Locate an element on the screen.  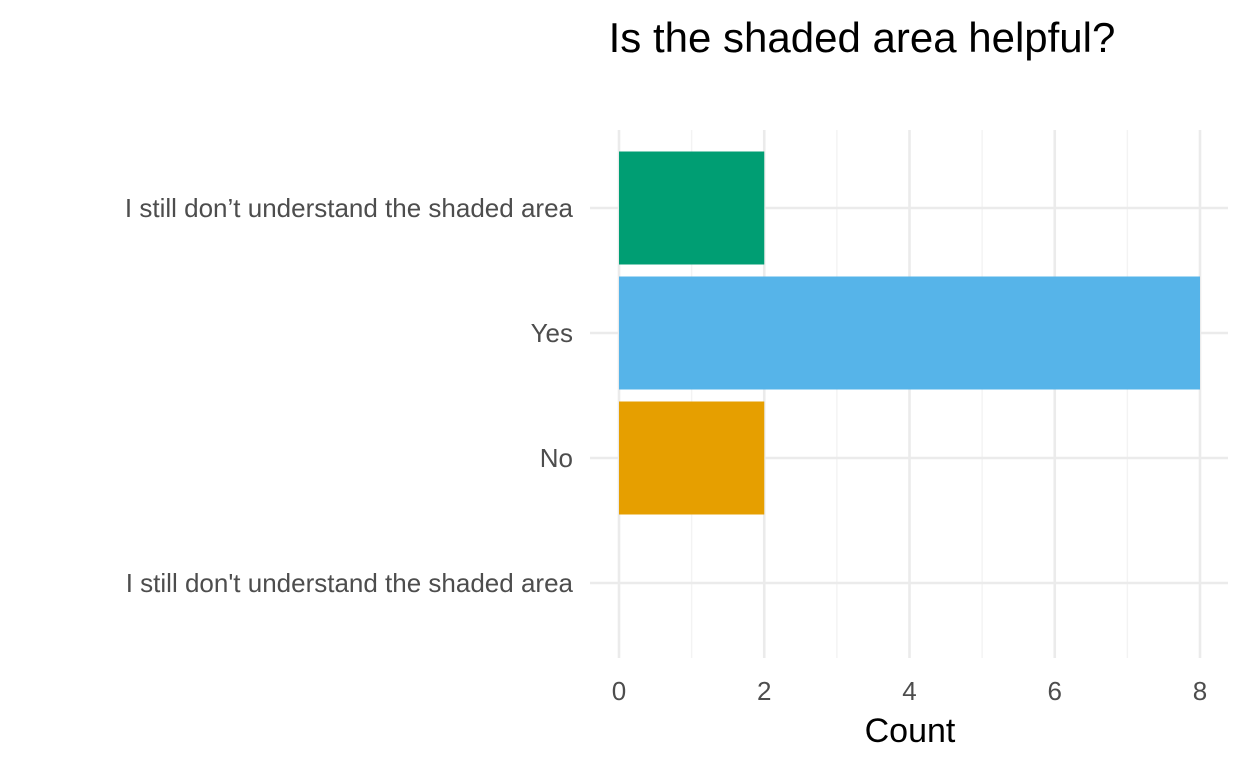
x-tick-labels: 0 2 4 6 8 is located at coordinates (909, 691).